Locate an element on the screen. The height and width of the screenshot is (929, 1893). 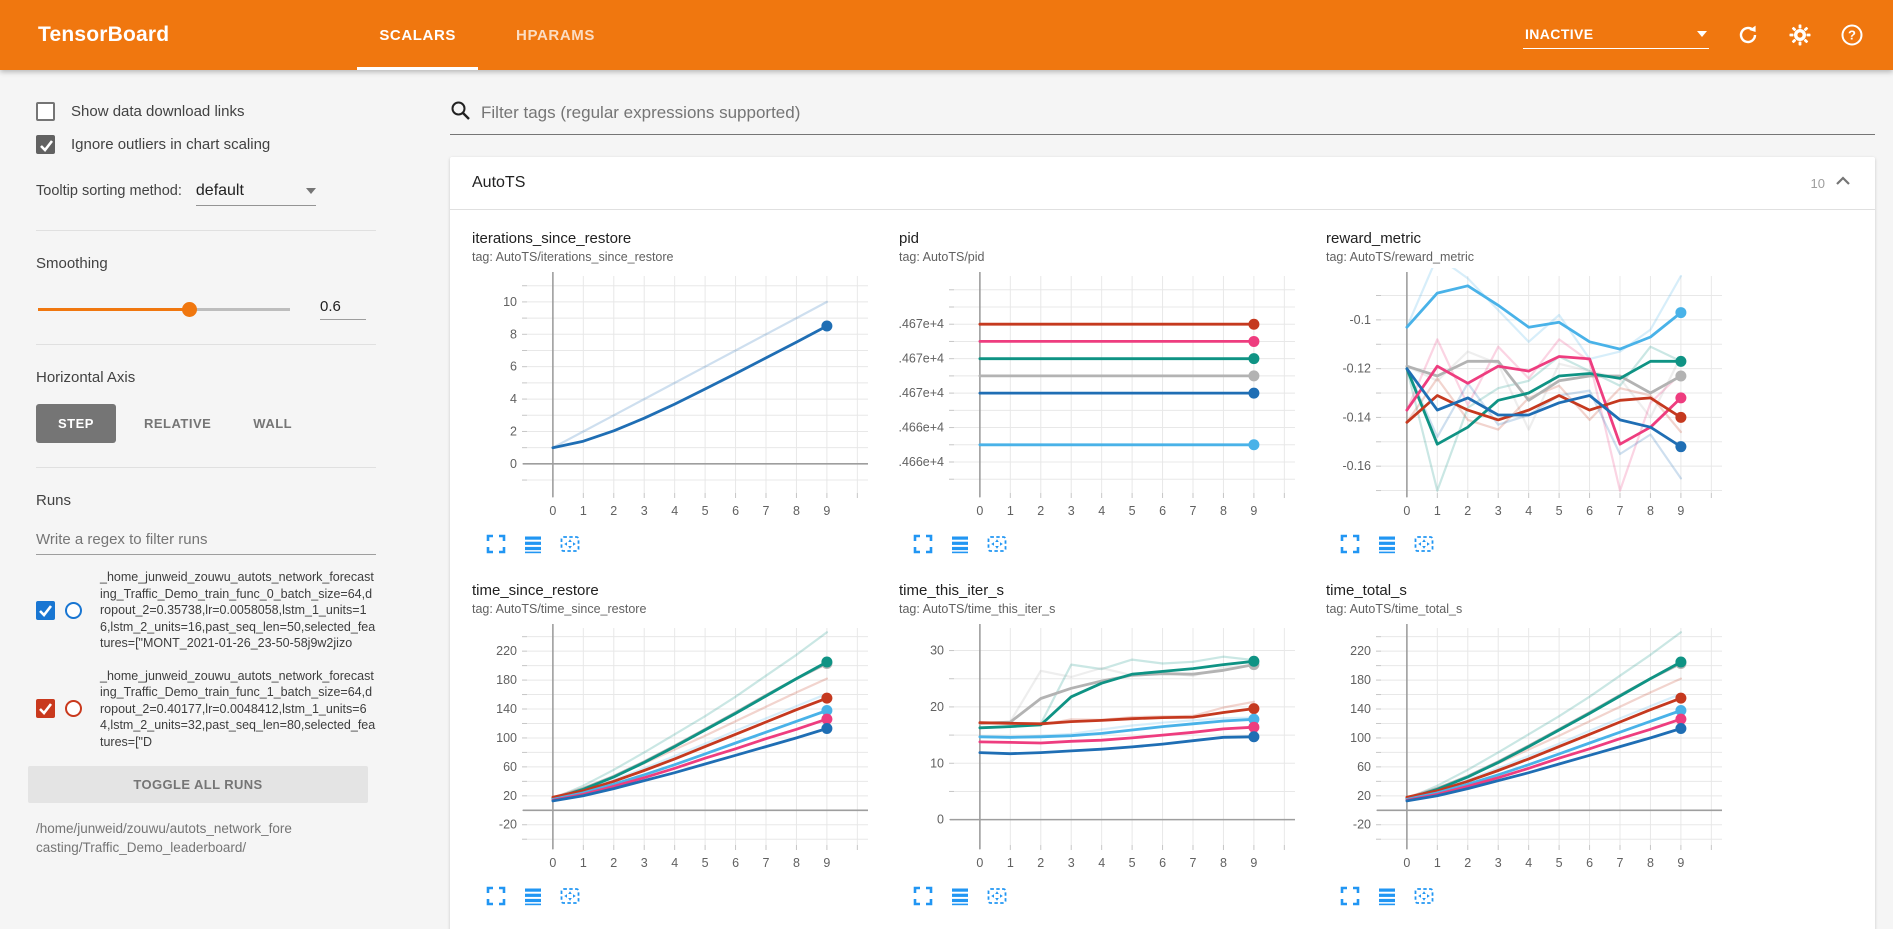
show-download-links-checkbox-row: Show data download links is located at coordinates (206, 111).